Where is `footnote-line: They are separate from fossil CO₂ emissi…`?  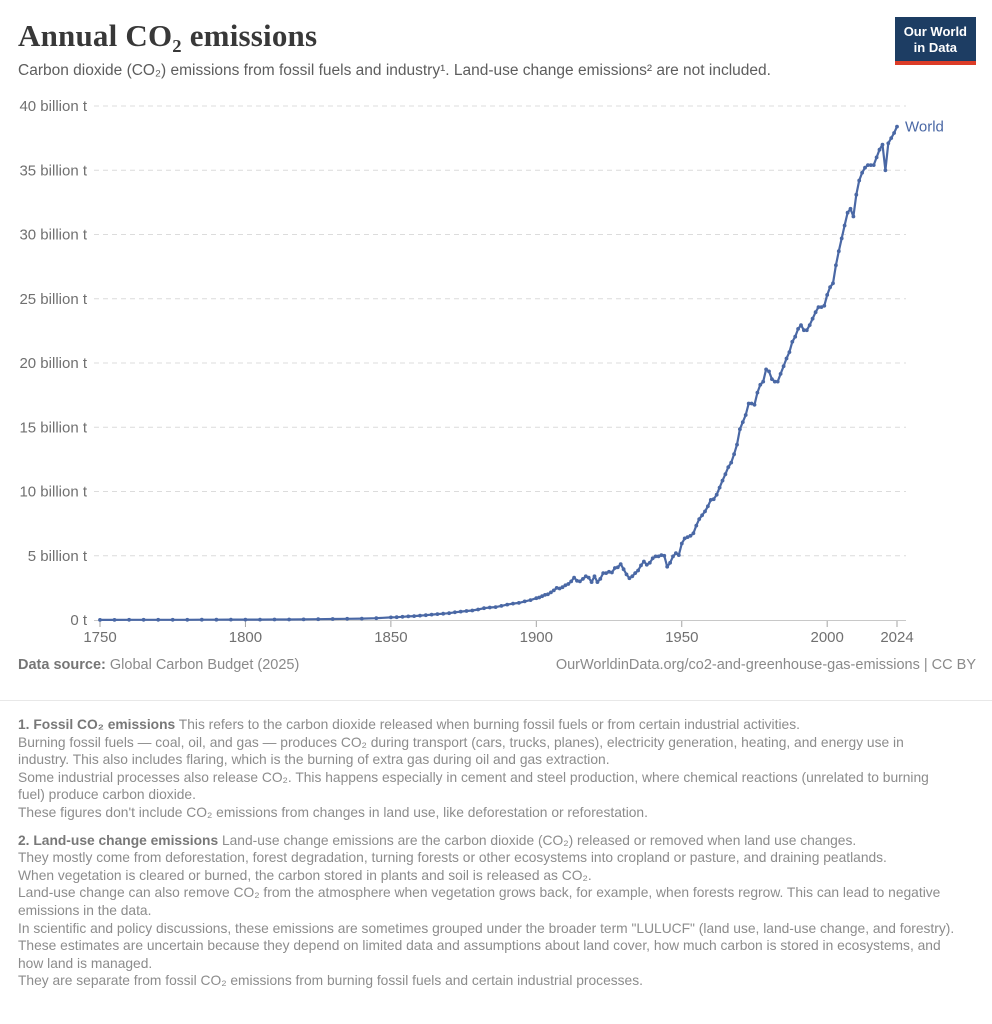
footnote-line: They are separate from fossil CO₂ emissi… is located at coordinates (330, 981).